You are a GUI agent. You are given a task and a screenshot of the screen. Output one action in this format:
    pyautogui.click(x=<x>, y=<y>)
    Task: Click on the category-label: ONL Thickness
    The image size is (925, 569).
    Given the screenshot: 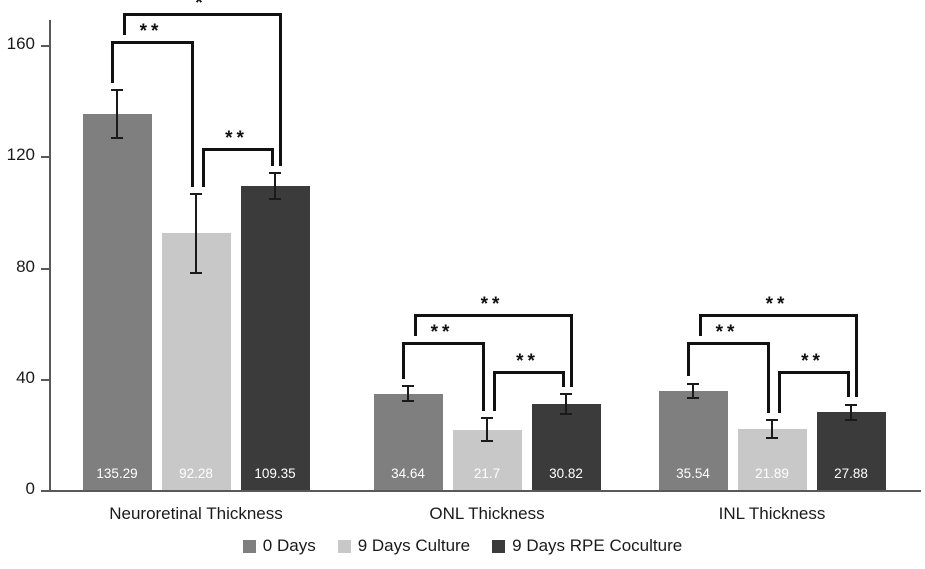 What is the action you would take?
    pyautogui.click(x=487, y=513)
    